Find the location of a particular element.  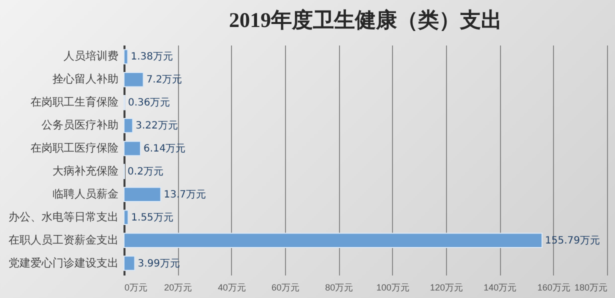

data-label: 3.22万元 is located at coordinates (157, 126).